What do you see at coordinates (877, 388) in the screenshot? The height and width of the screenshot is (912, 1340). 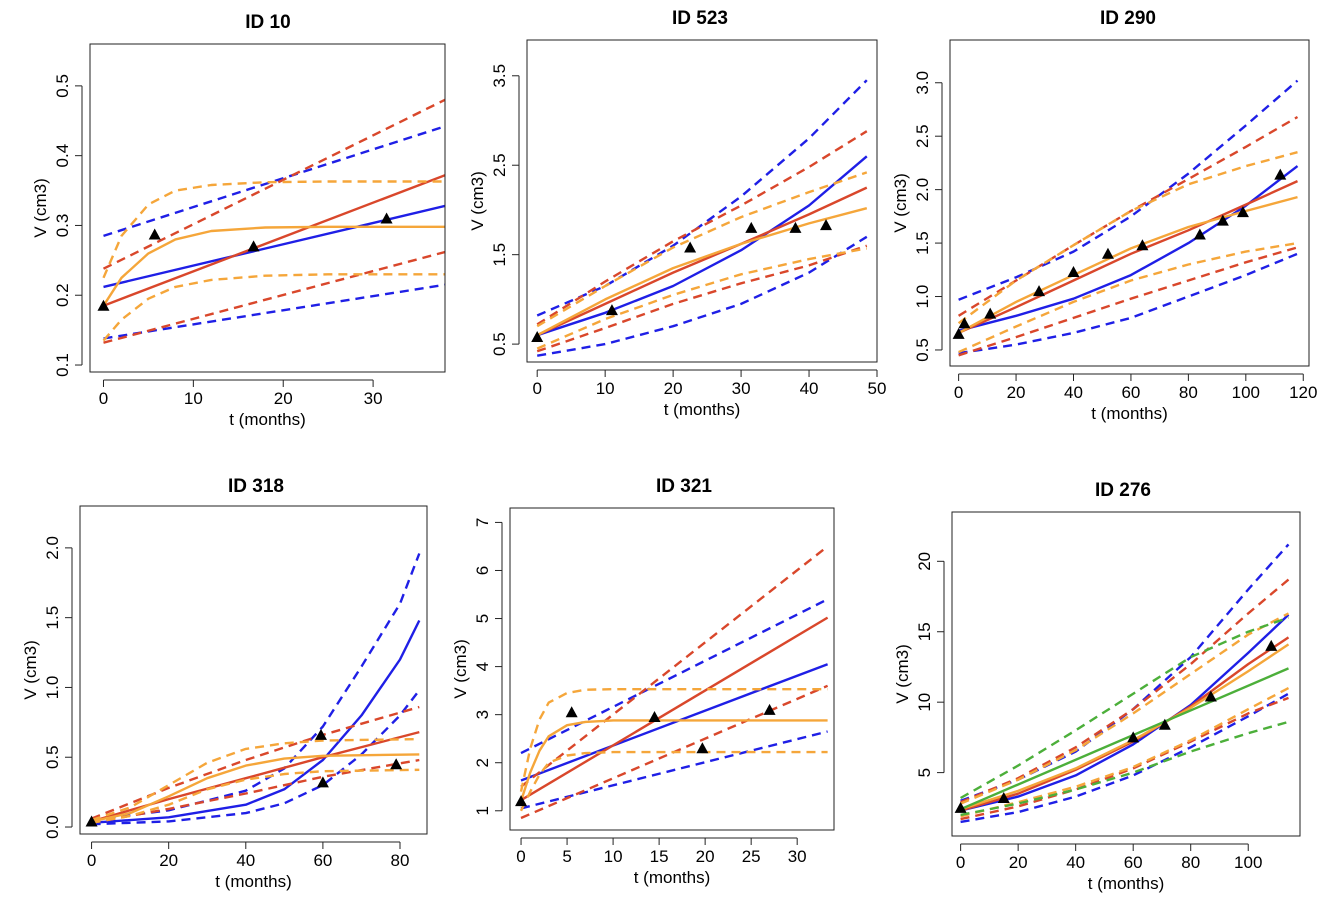 I see `x-tick-label: 50` at bounding box center [877, 388].